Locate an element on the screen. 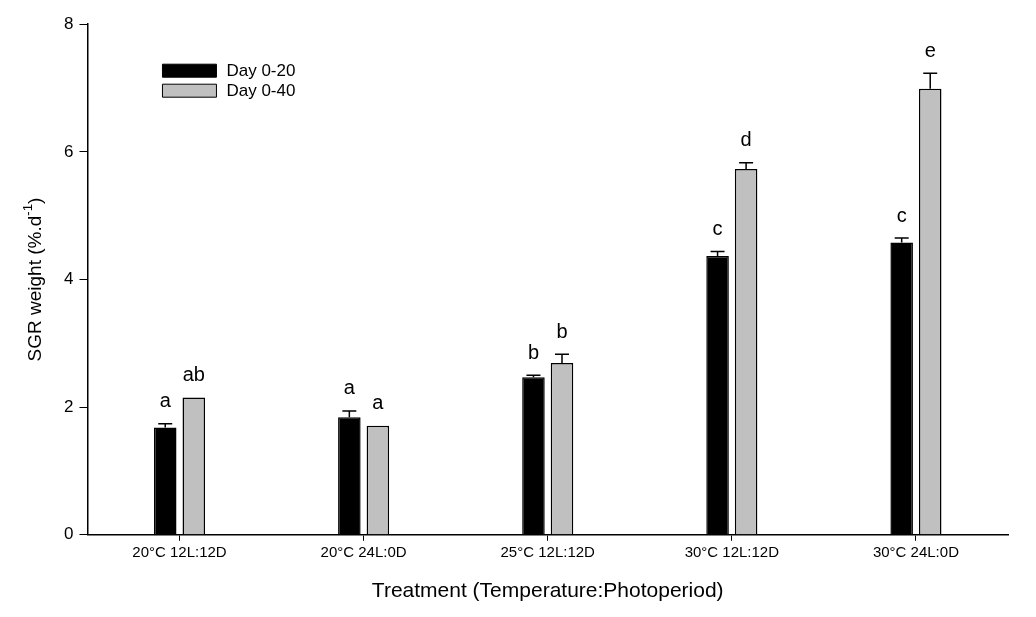 This screenshot has width=1036, height=617. legend-label: Day 0-40 is located at coordinates (261, 90).